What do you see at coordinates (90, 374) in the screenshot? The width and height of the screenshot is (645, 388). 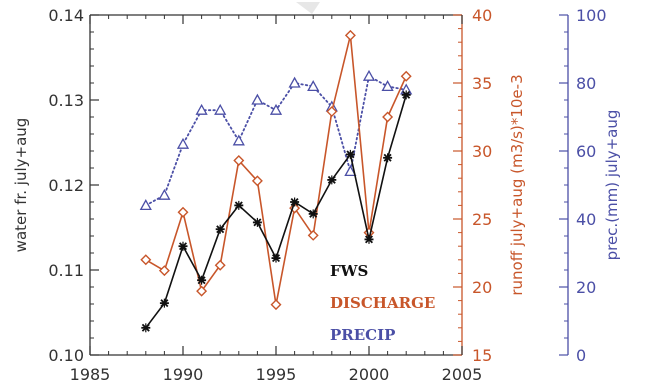 I see `x-tick-label: 1985` at bounding box center [90, 374].